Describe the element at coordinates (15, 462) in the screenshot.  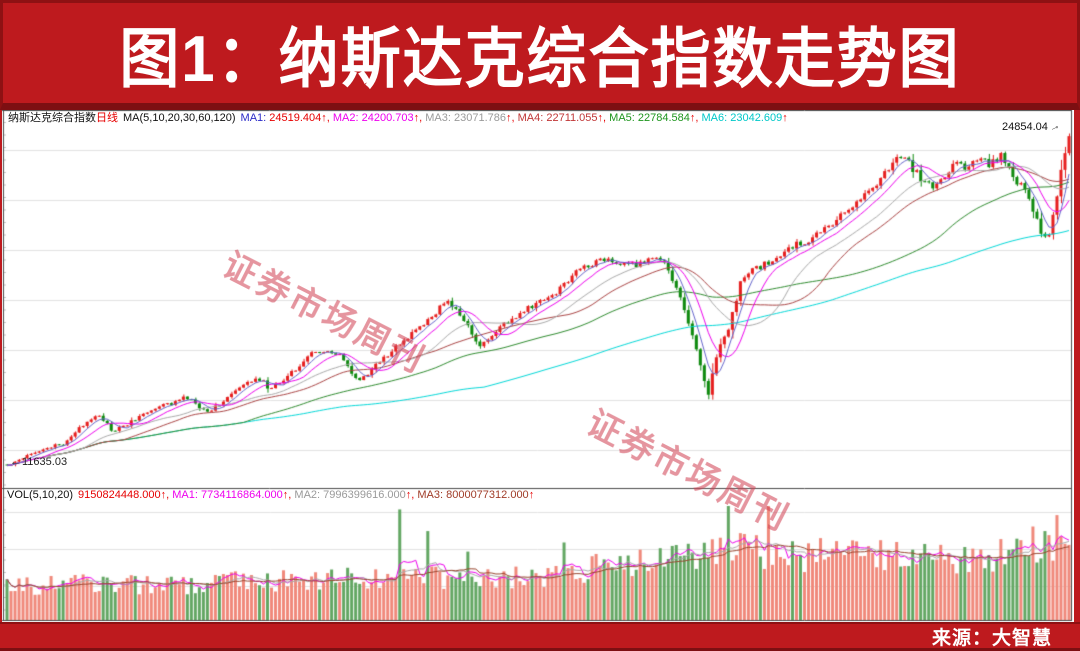
I see `arrow-to-low-candle-icon: ←` at that location.